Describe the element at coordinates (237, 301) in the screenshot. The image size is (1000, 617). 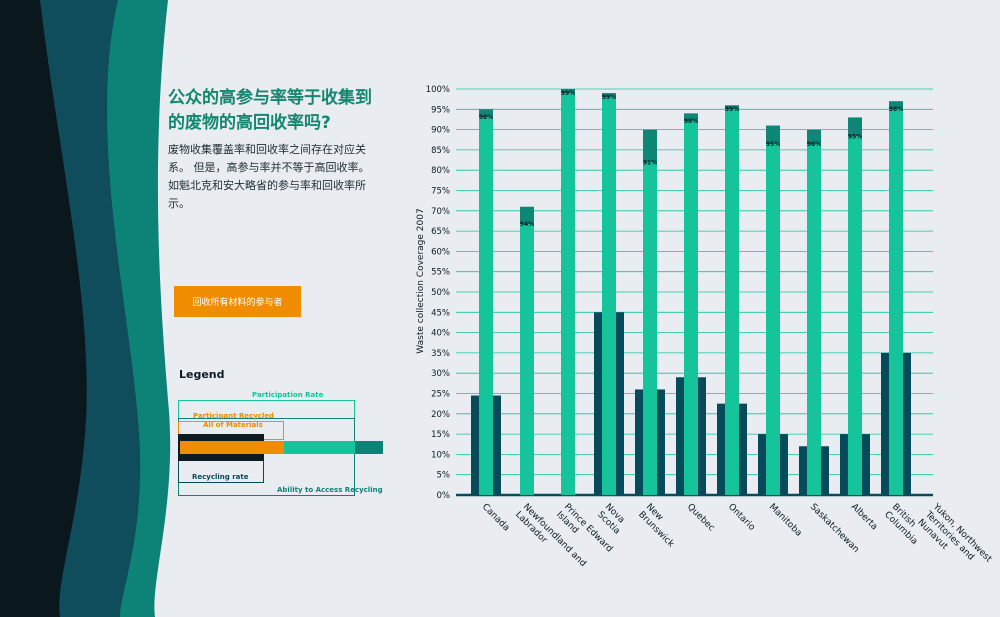
I see `participants-recycle-all-materials-button: 回收所有材料的参与者` at that location.